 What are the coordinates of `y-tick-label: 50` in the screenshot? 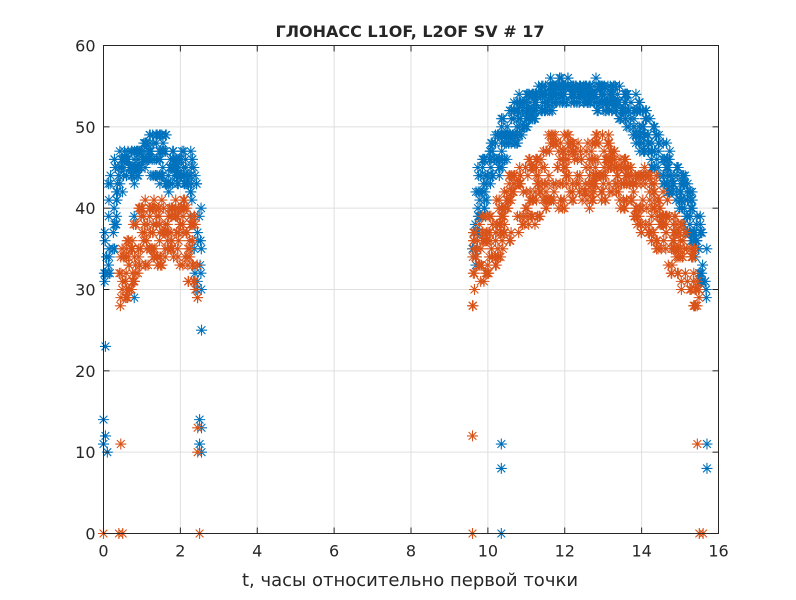 It's located at (85, 127).